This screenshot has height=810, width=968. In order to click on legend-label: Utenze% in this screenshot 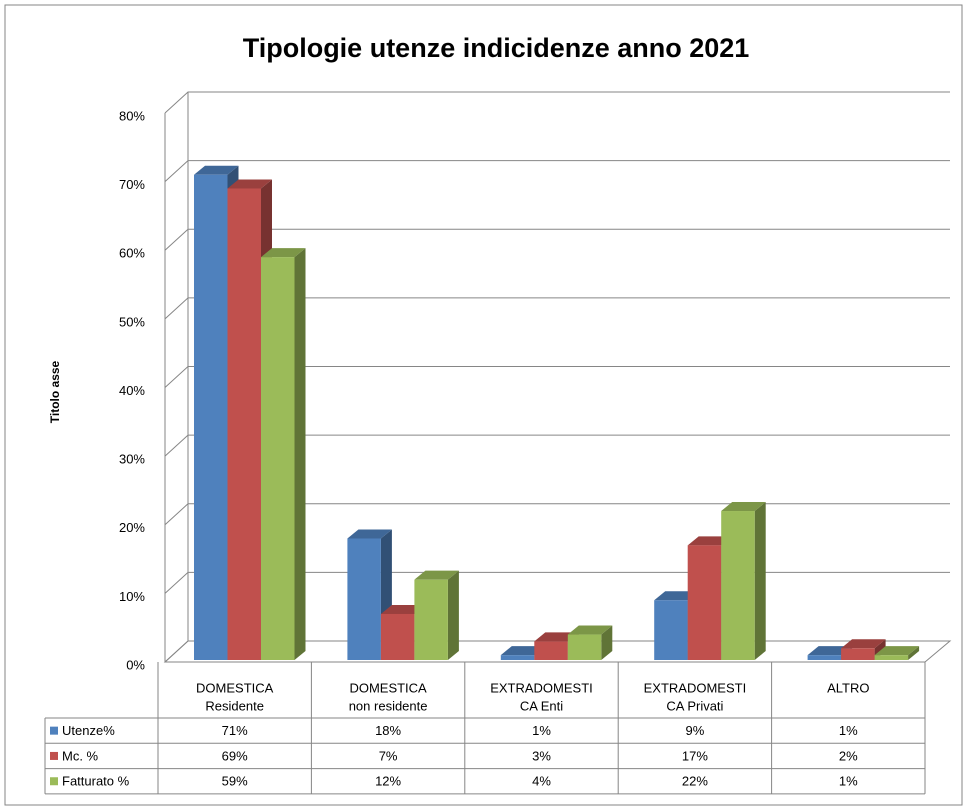, I will do `click(88, 730)`.